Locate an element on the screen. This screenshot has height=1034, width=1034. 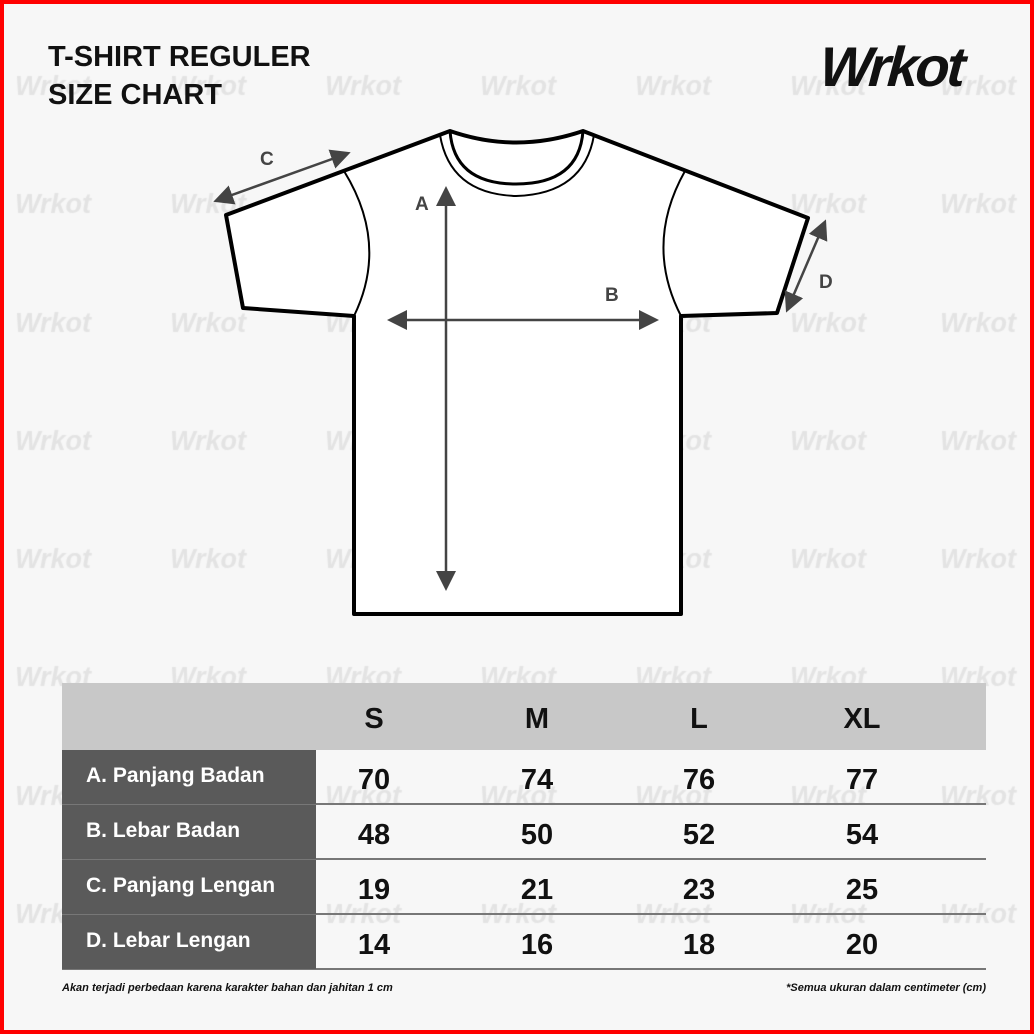
table-row: D. Lebar Lengan 14 16 18 20 is located at coordinates (524, 942).